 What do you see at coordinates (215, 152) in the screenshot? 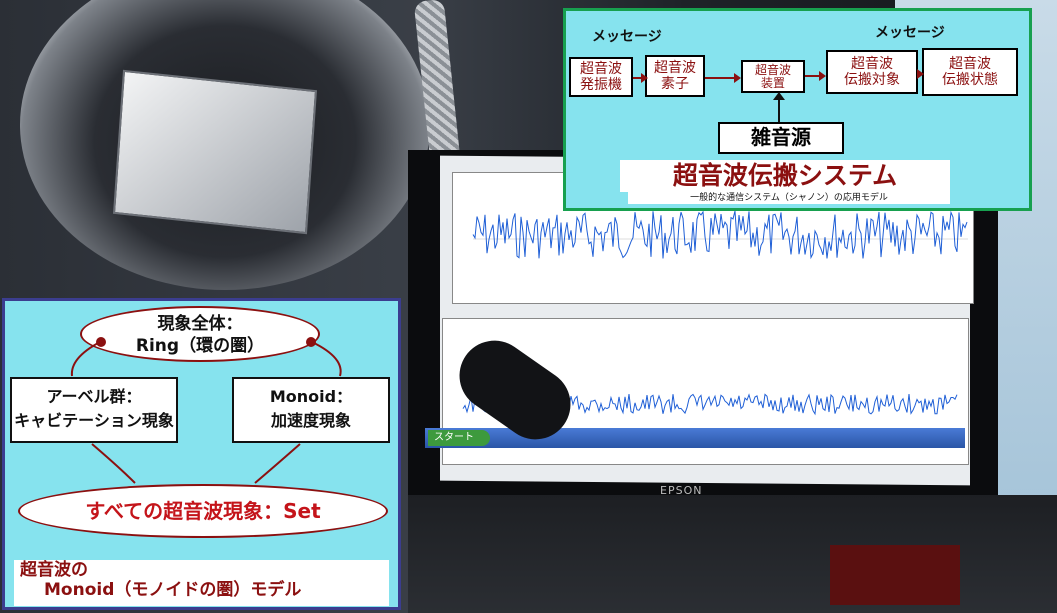
I see `metal-plate` at bounding box center [215, 152].